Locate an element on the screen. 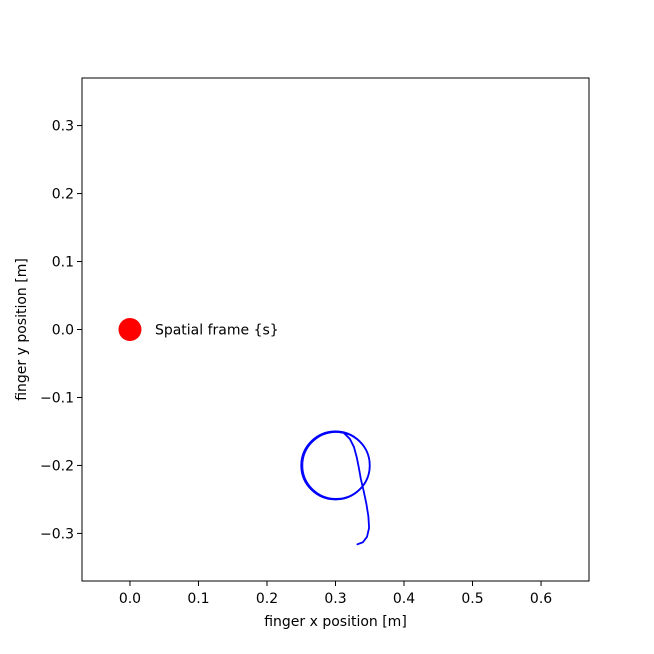  y-tick-label: 0.3 is located at coordinates (63, 127).